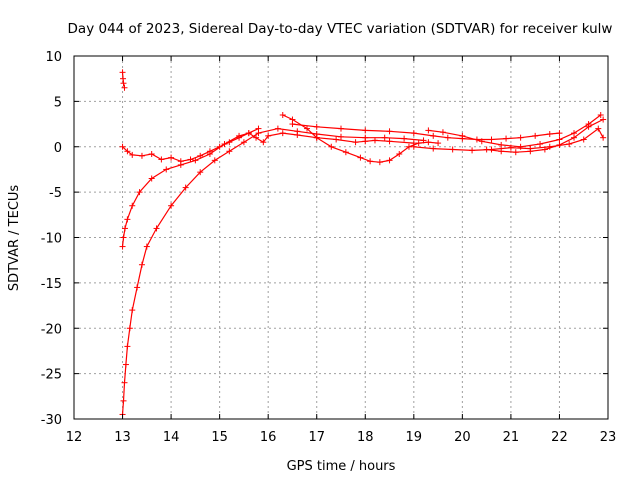 The height and width of the screenshot is (480, 640). Describe the element at coordinates (365, 437) in the screenshot. I see `x-tick-label: 18` at that location.